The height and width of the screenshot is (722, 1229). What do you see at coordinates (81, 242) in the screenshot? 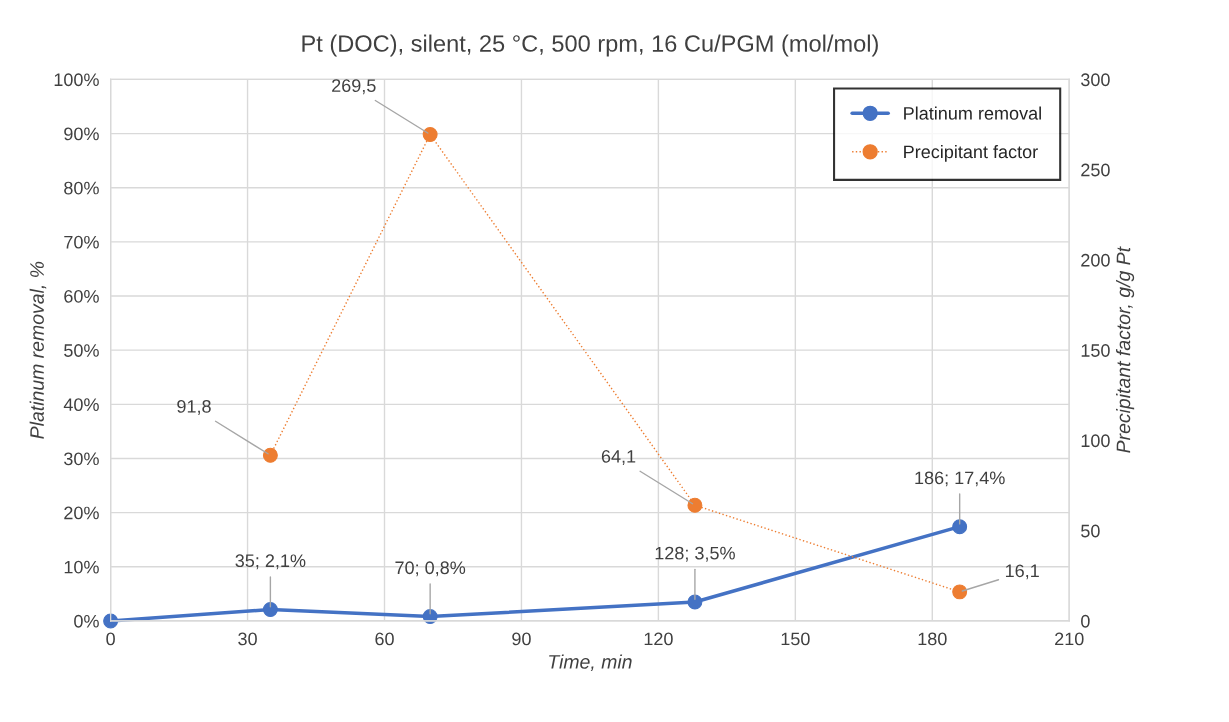
I see `y-tick-label: 70%` at bounding box center [81, 242].